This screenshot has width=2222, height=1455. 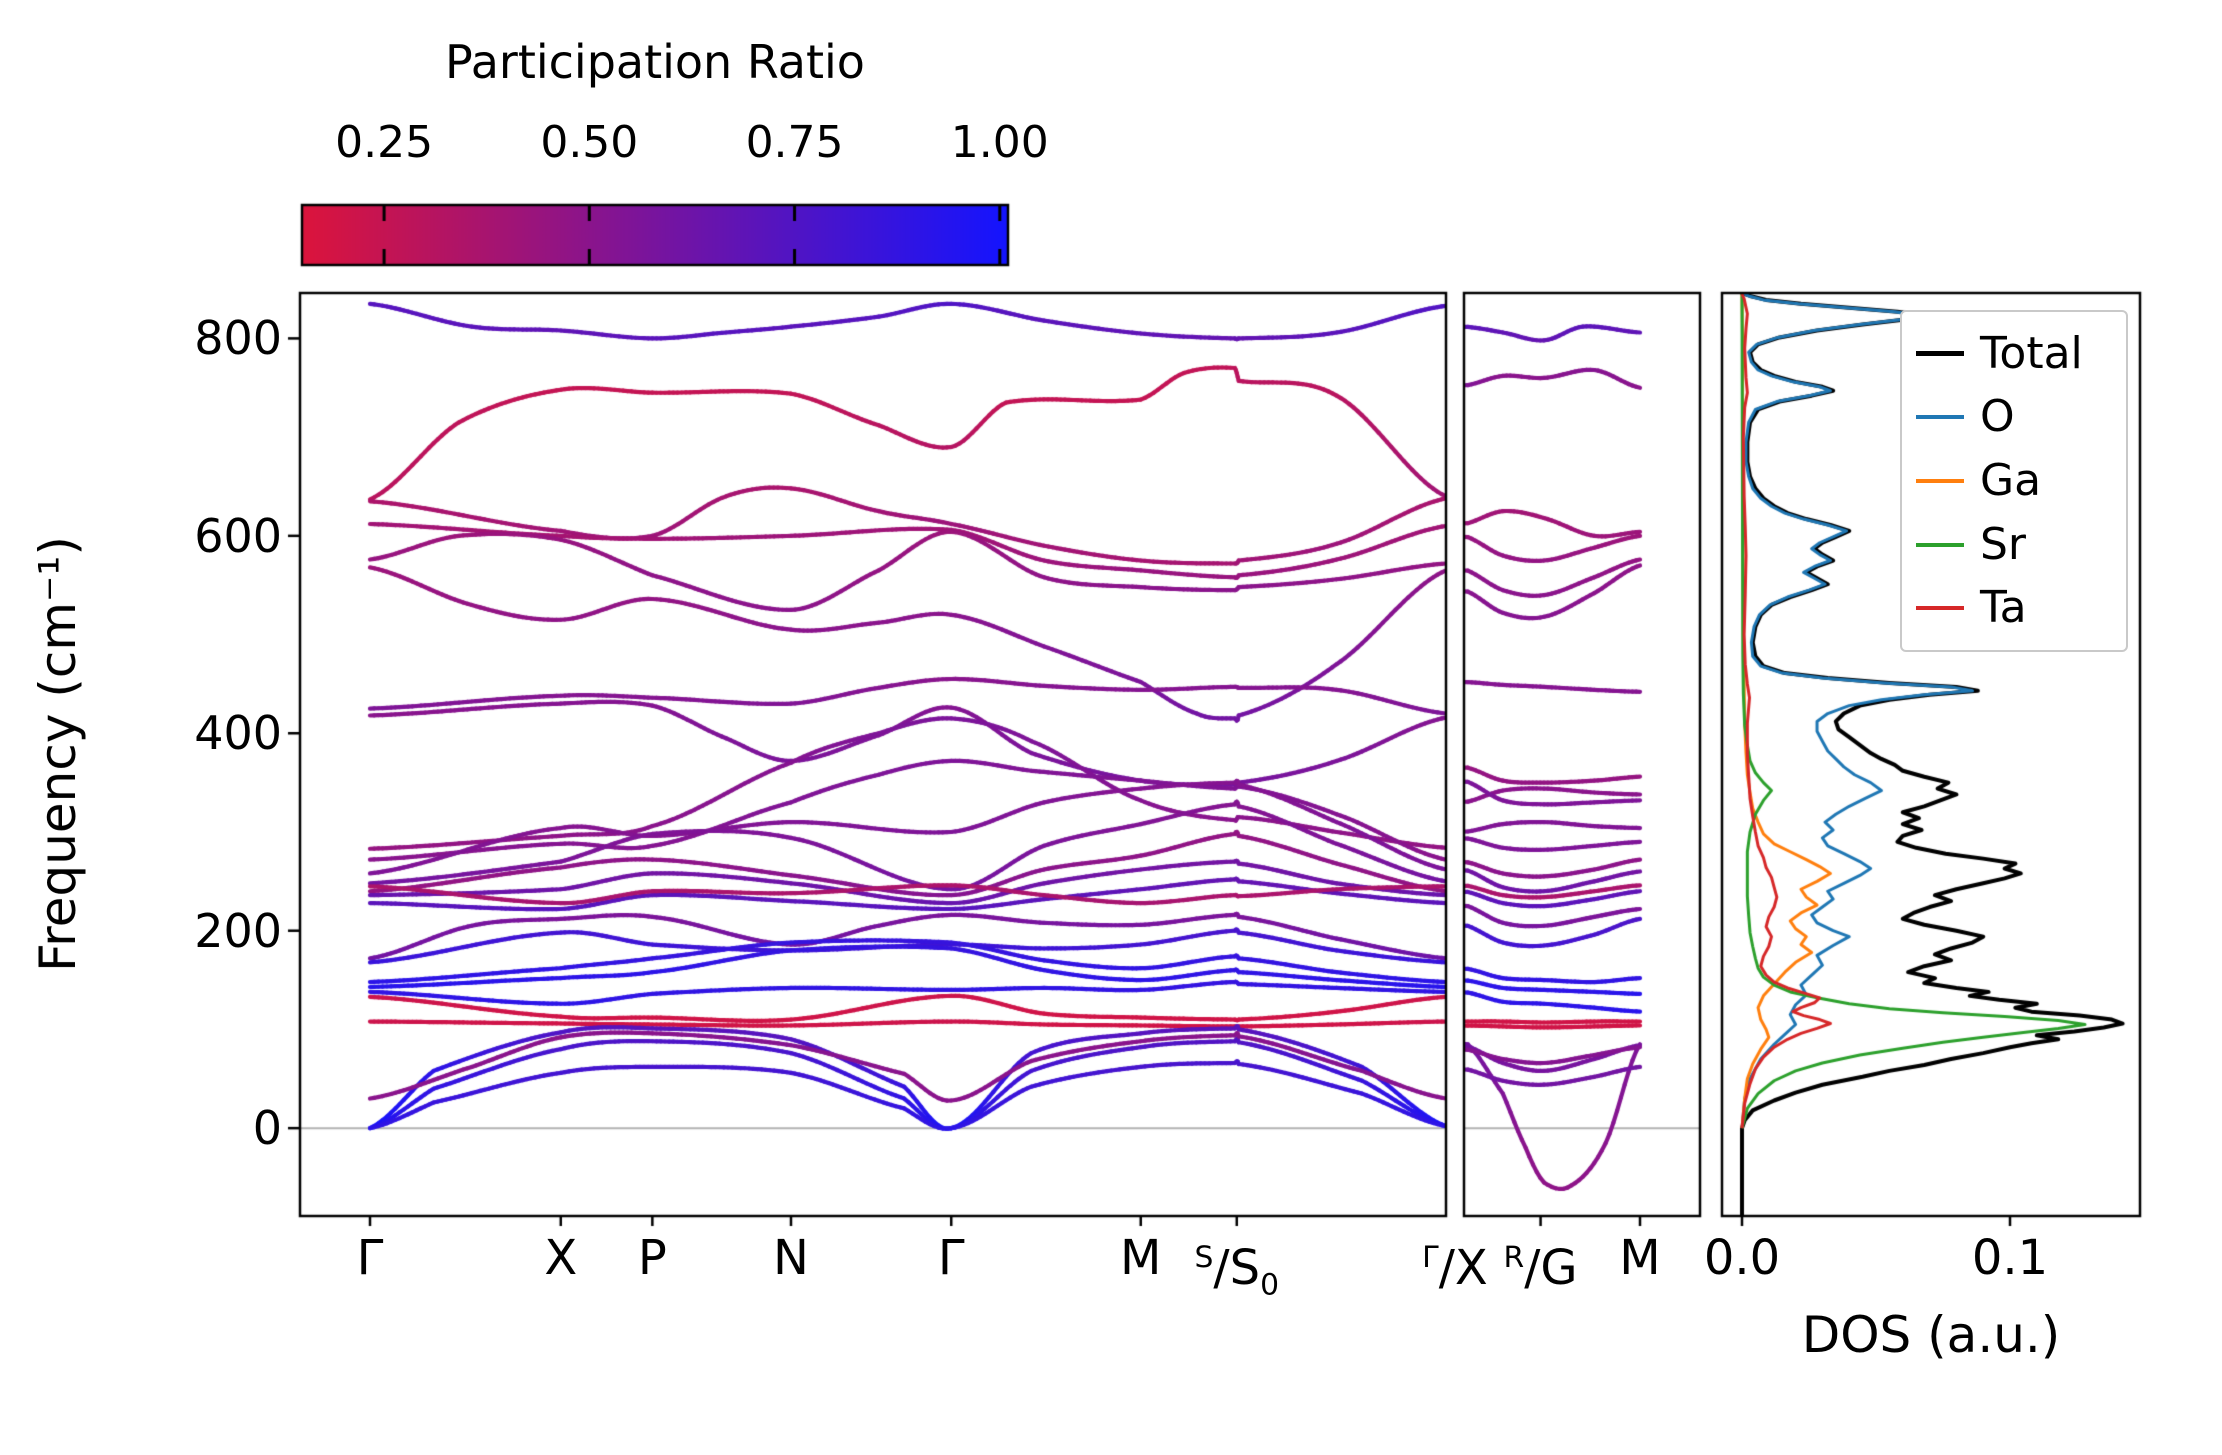 I want to click on kpoint-label-7: Γ/X, so click(x=1455, y=1268).